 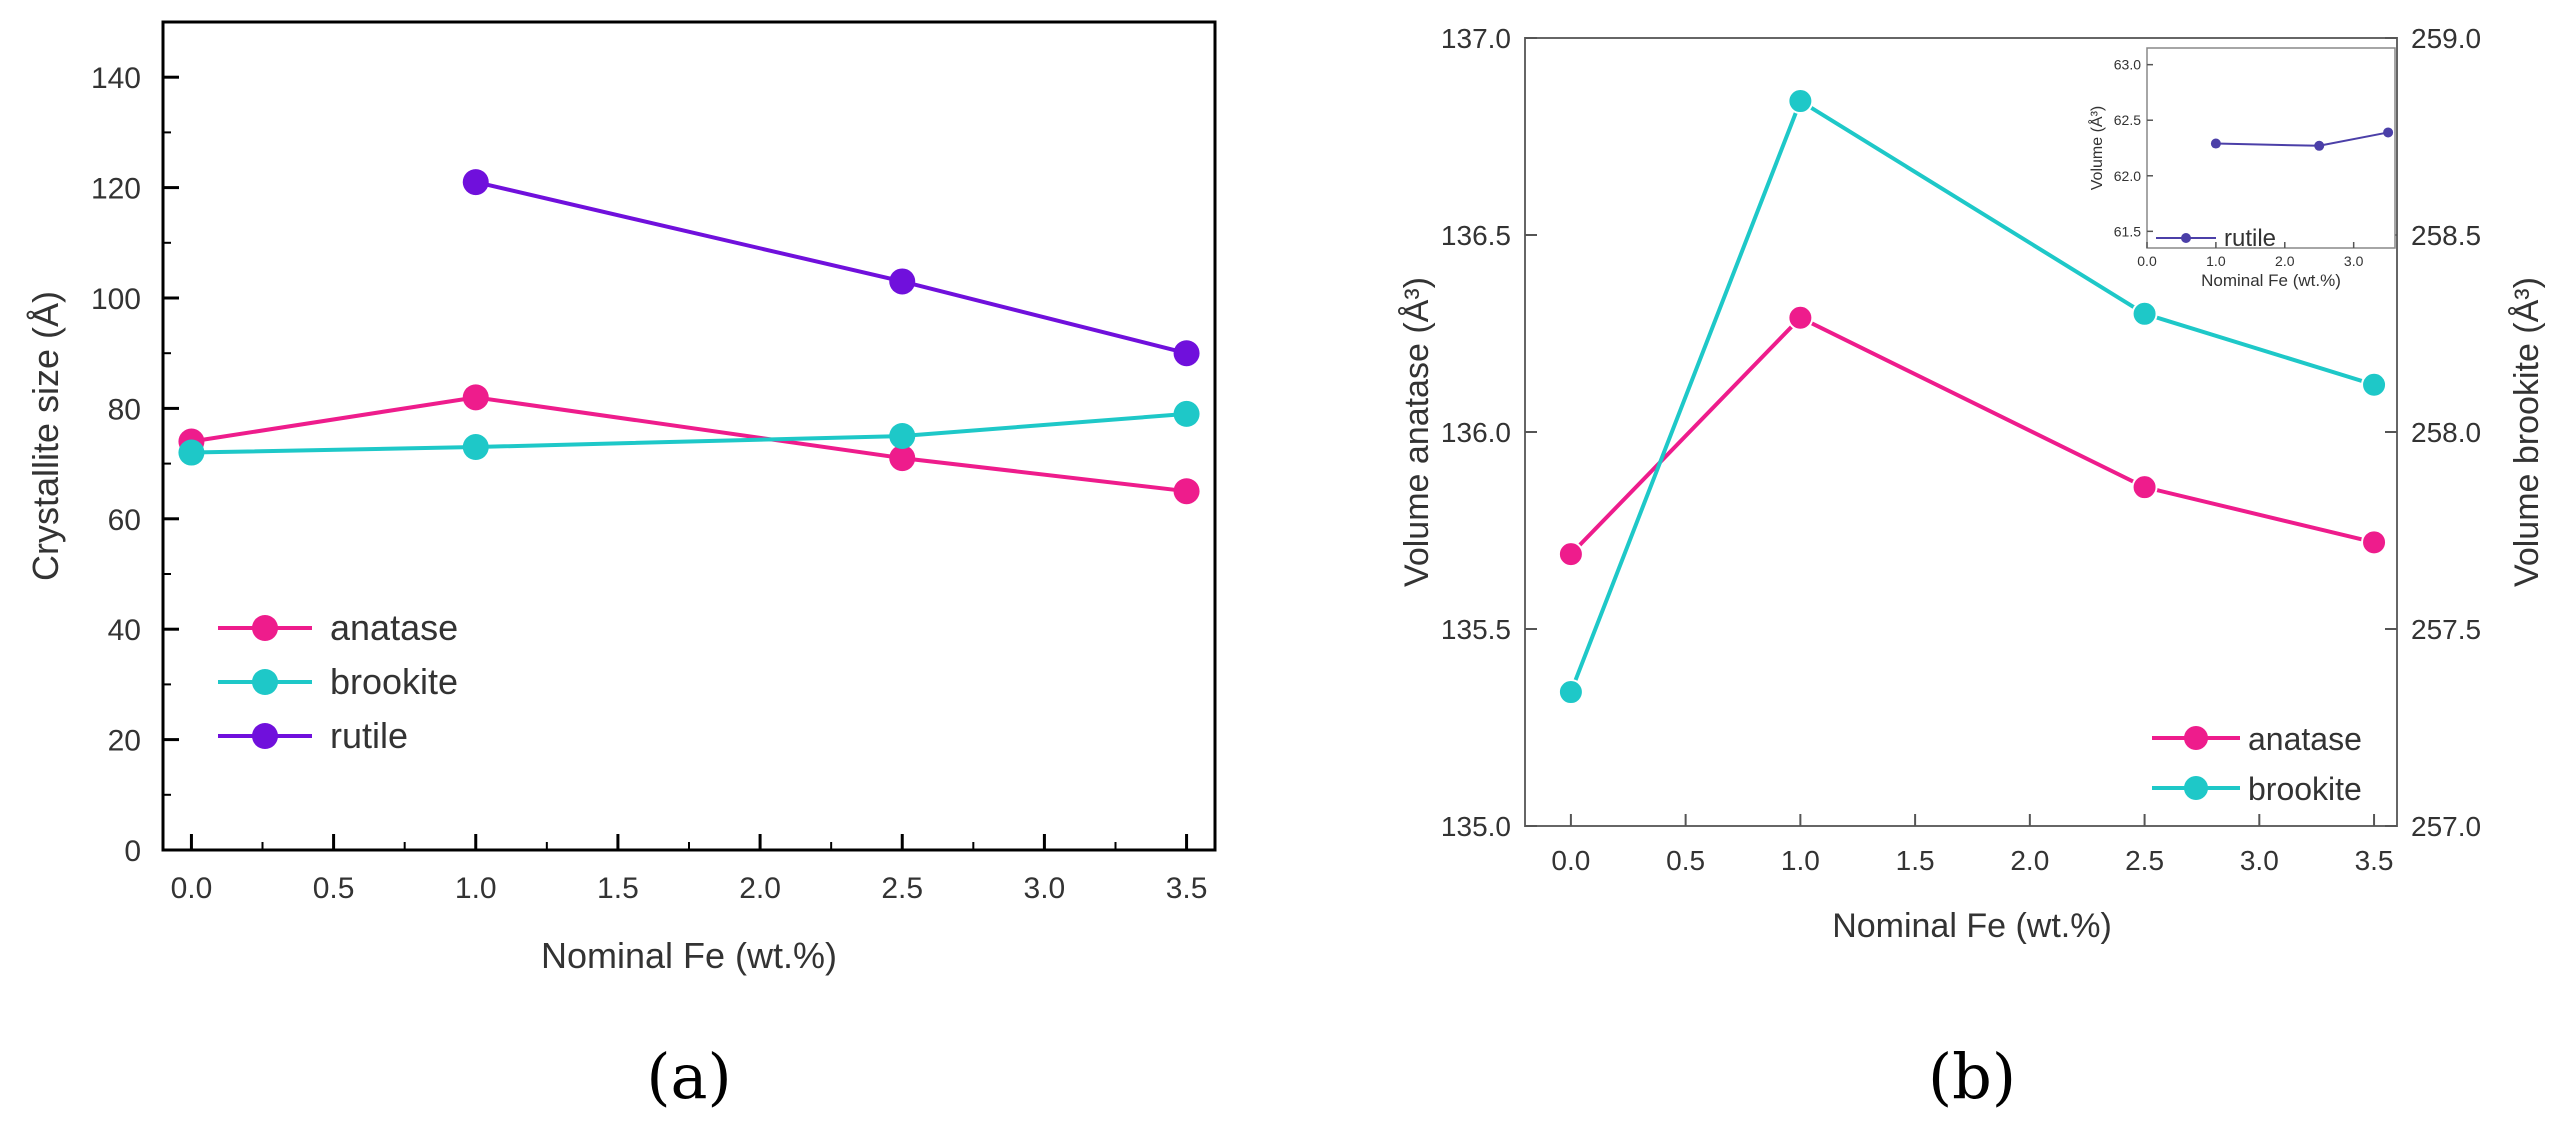 I want to click on inset-frame, so click(x=2271, y=148).